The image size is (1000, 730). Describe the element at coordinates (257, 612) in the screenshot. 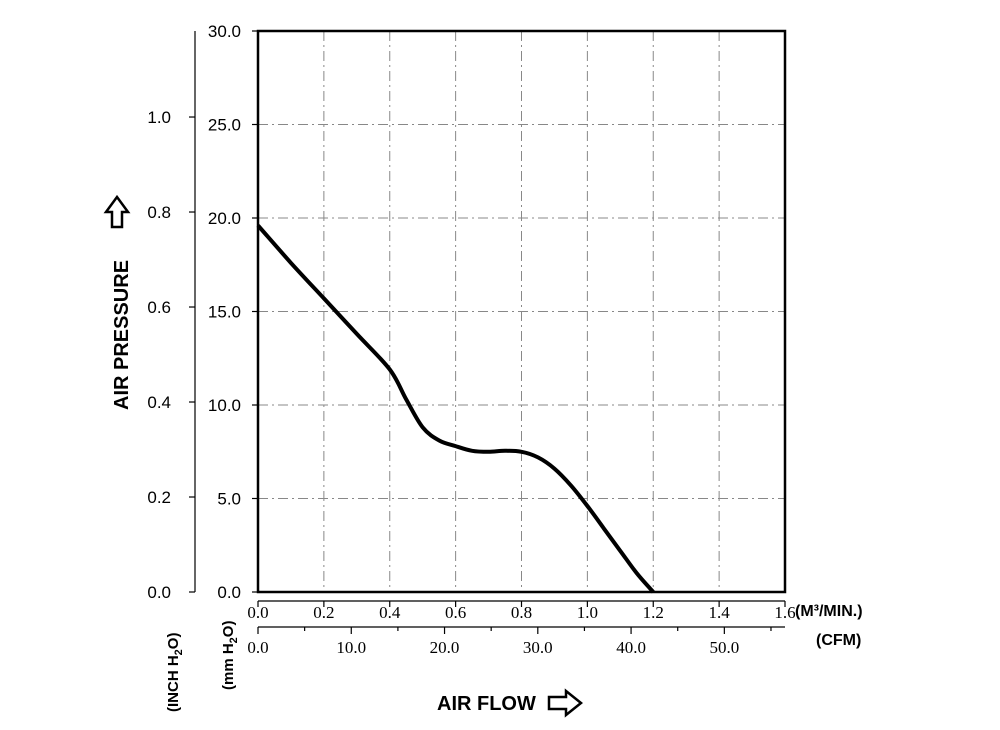

I see `x-primary-tick-label: 0.0` at that location.